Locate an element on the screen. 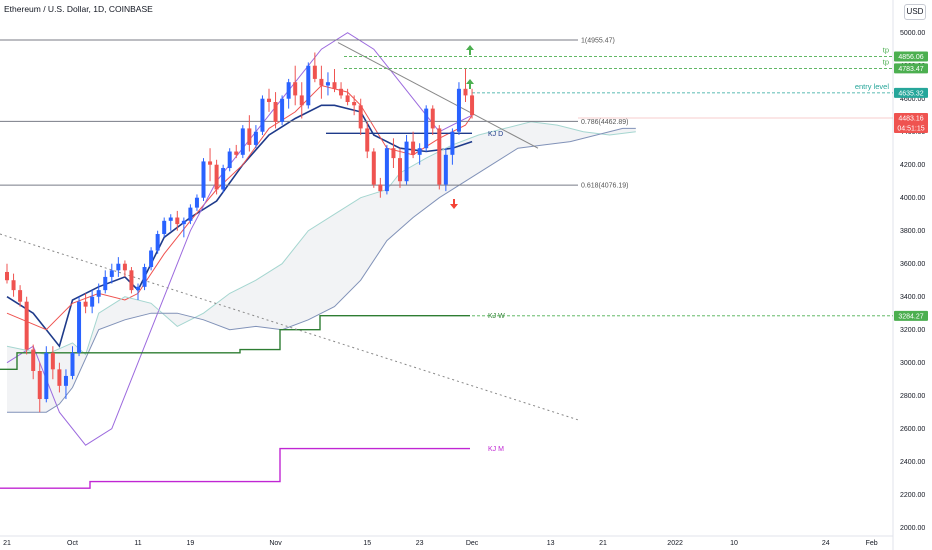  entry-level-label: entry level is located at coordinates (872, 86).